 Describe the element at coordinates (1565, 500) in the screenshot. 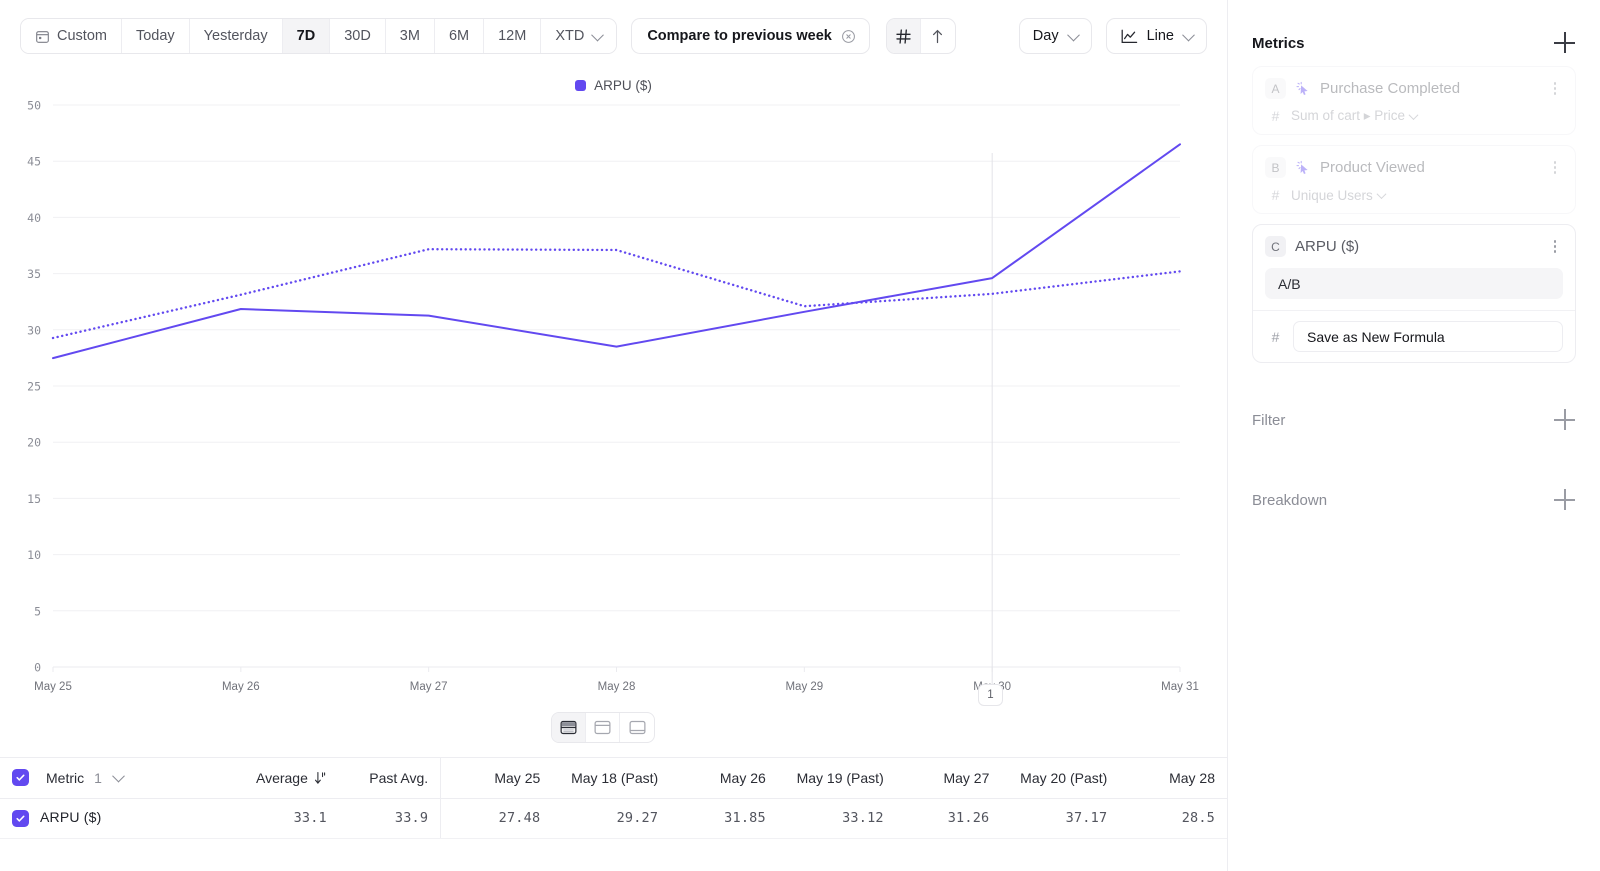

I see `add-breakdown-button` at that location.